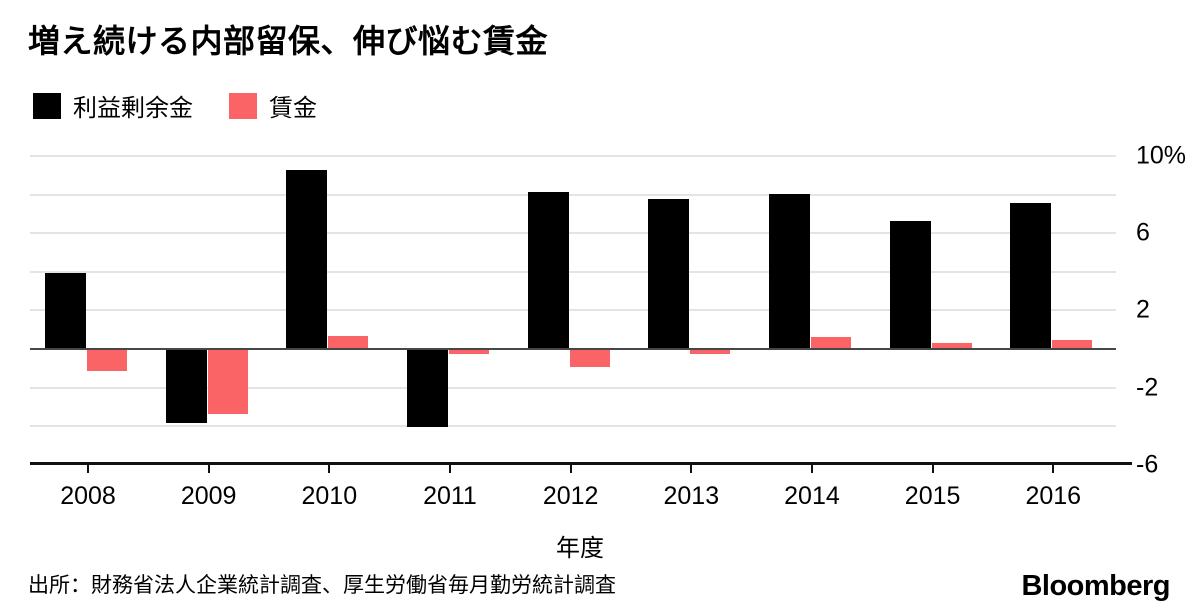 The height and width of the screenshot is (616, 1200). What do you see at coordinates (1147, 387) in the screenshot?
I see `y-tick-label: -2` at bounding box center [1147, 387].